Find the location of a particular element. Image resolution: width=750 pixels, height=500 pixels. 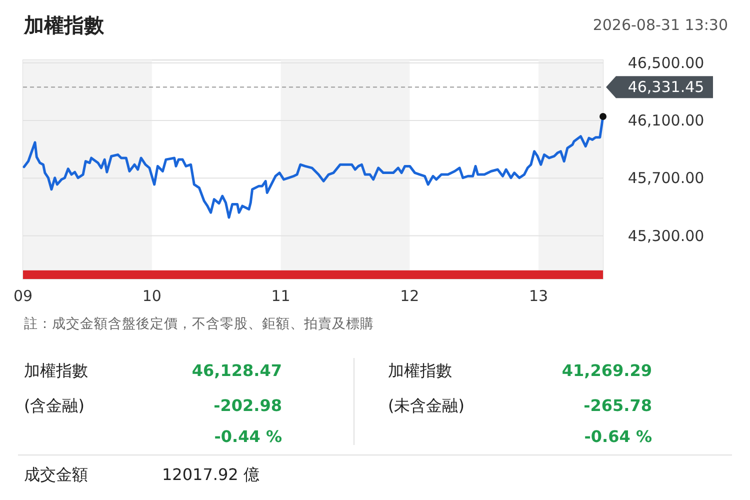

text: 註：成交金額含盤後定價，不含零股、鉅額、拍賣及標購 is located at coordinates (199, 324).